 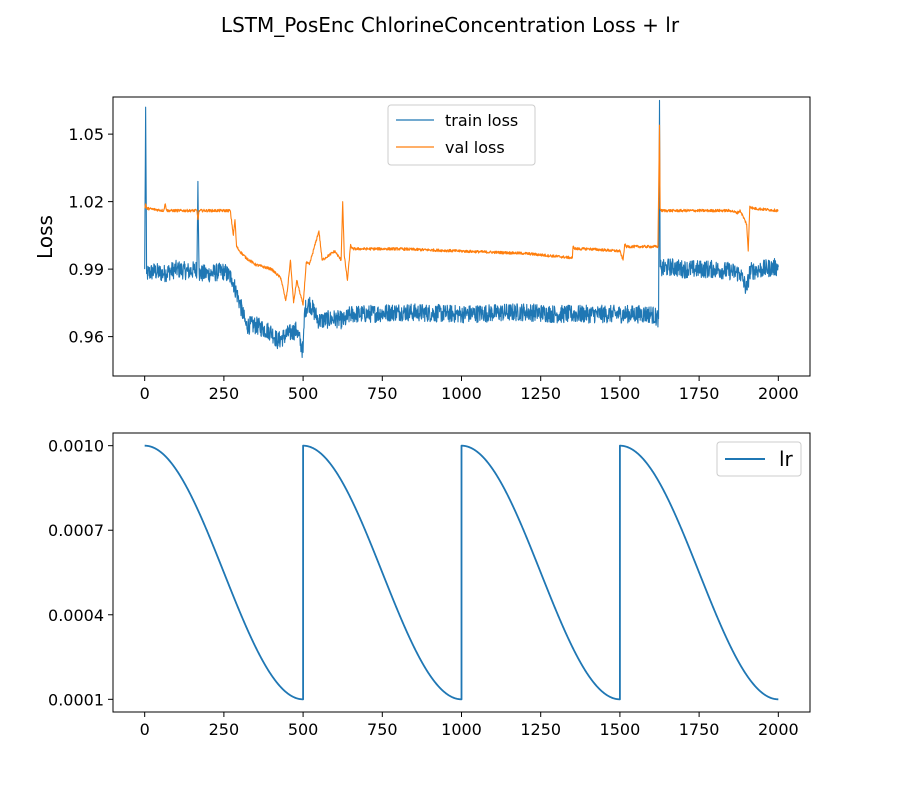 What do you see at coordinates (475, 147) in the screenshot?
I see `legend-val-loss: val loss` at bounding box center [475, 147].